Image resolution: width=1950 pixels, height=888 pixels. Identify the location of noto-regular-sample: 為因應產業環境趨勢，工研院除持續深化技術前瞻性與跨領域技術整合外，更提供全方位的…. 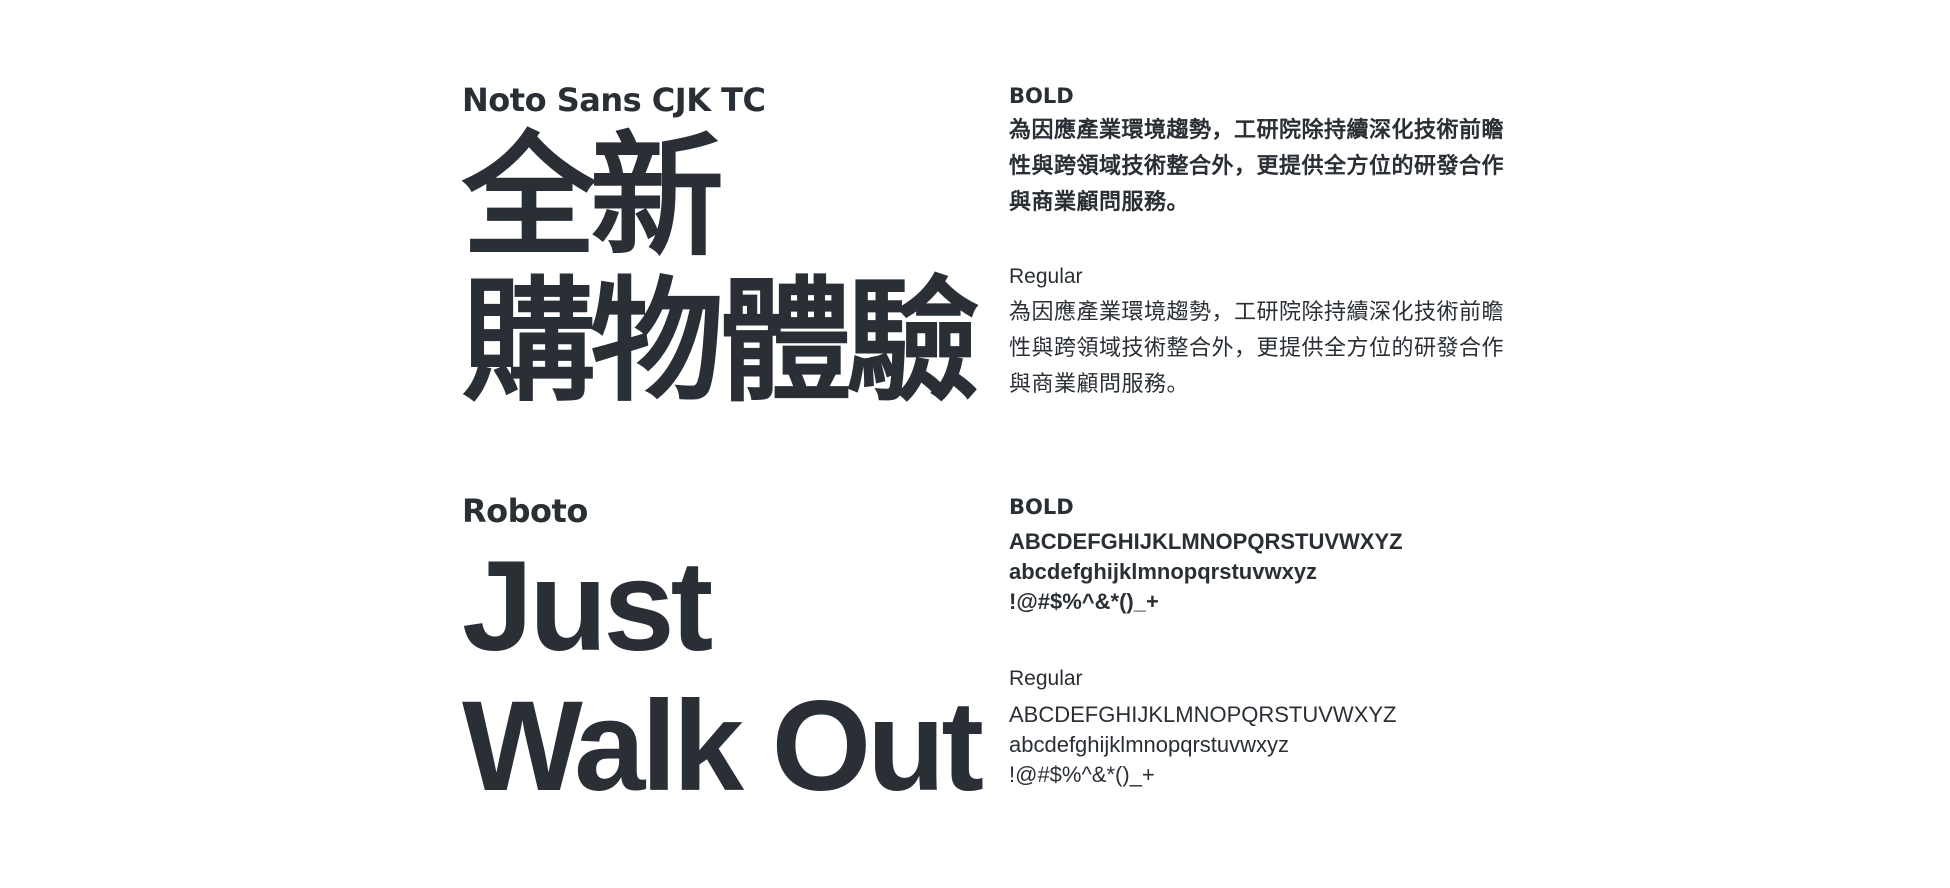
(1257, 348).